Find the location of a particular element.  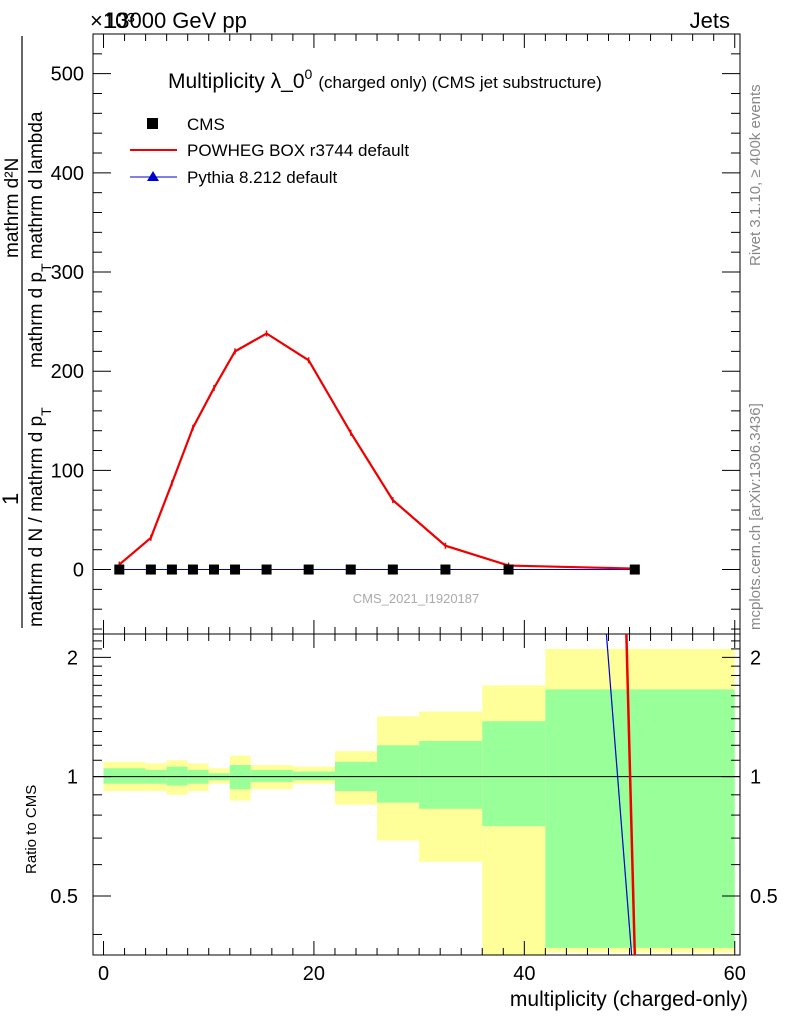

plot-title-suffix: (charged only) (CMS jet substructure) is located at coordinates (459, 82).